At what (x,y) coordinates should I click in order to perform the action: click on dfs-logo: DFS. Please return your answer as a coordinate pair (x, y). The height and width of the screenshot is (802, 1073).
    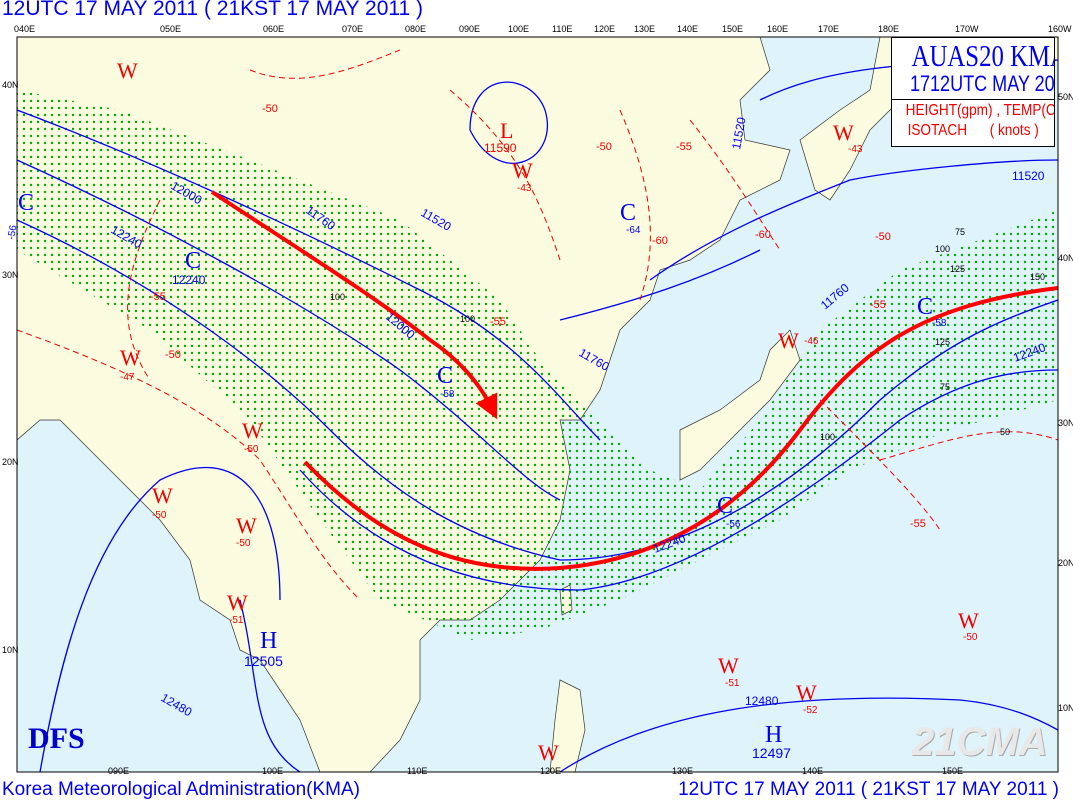
    Looking at the image, I should click on (56, 738).